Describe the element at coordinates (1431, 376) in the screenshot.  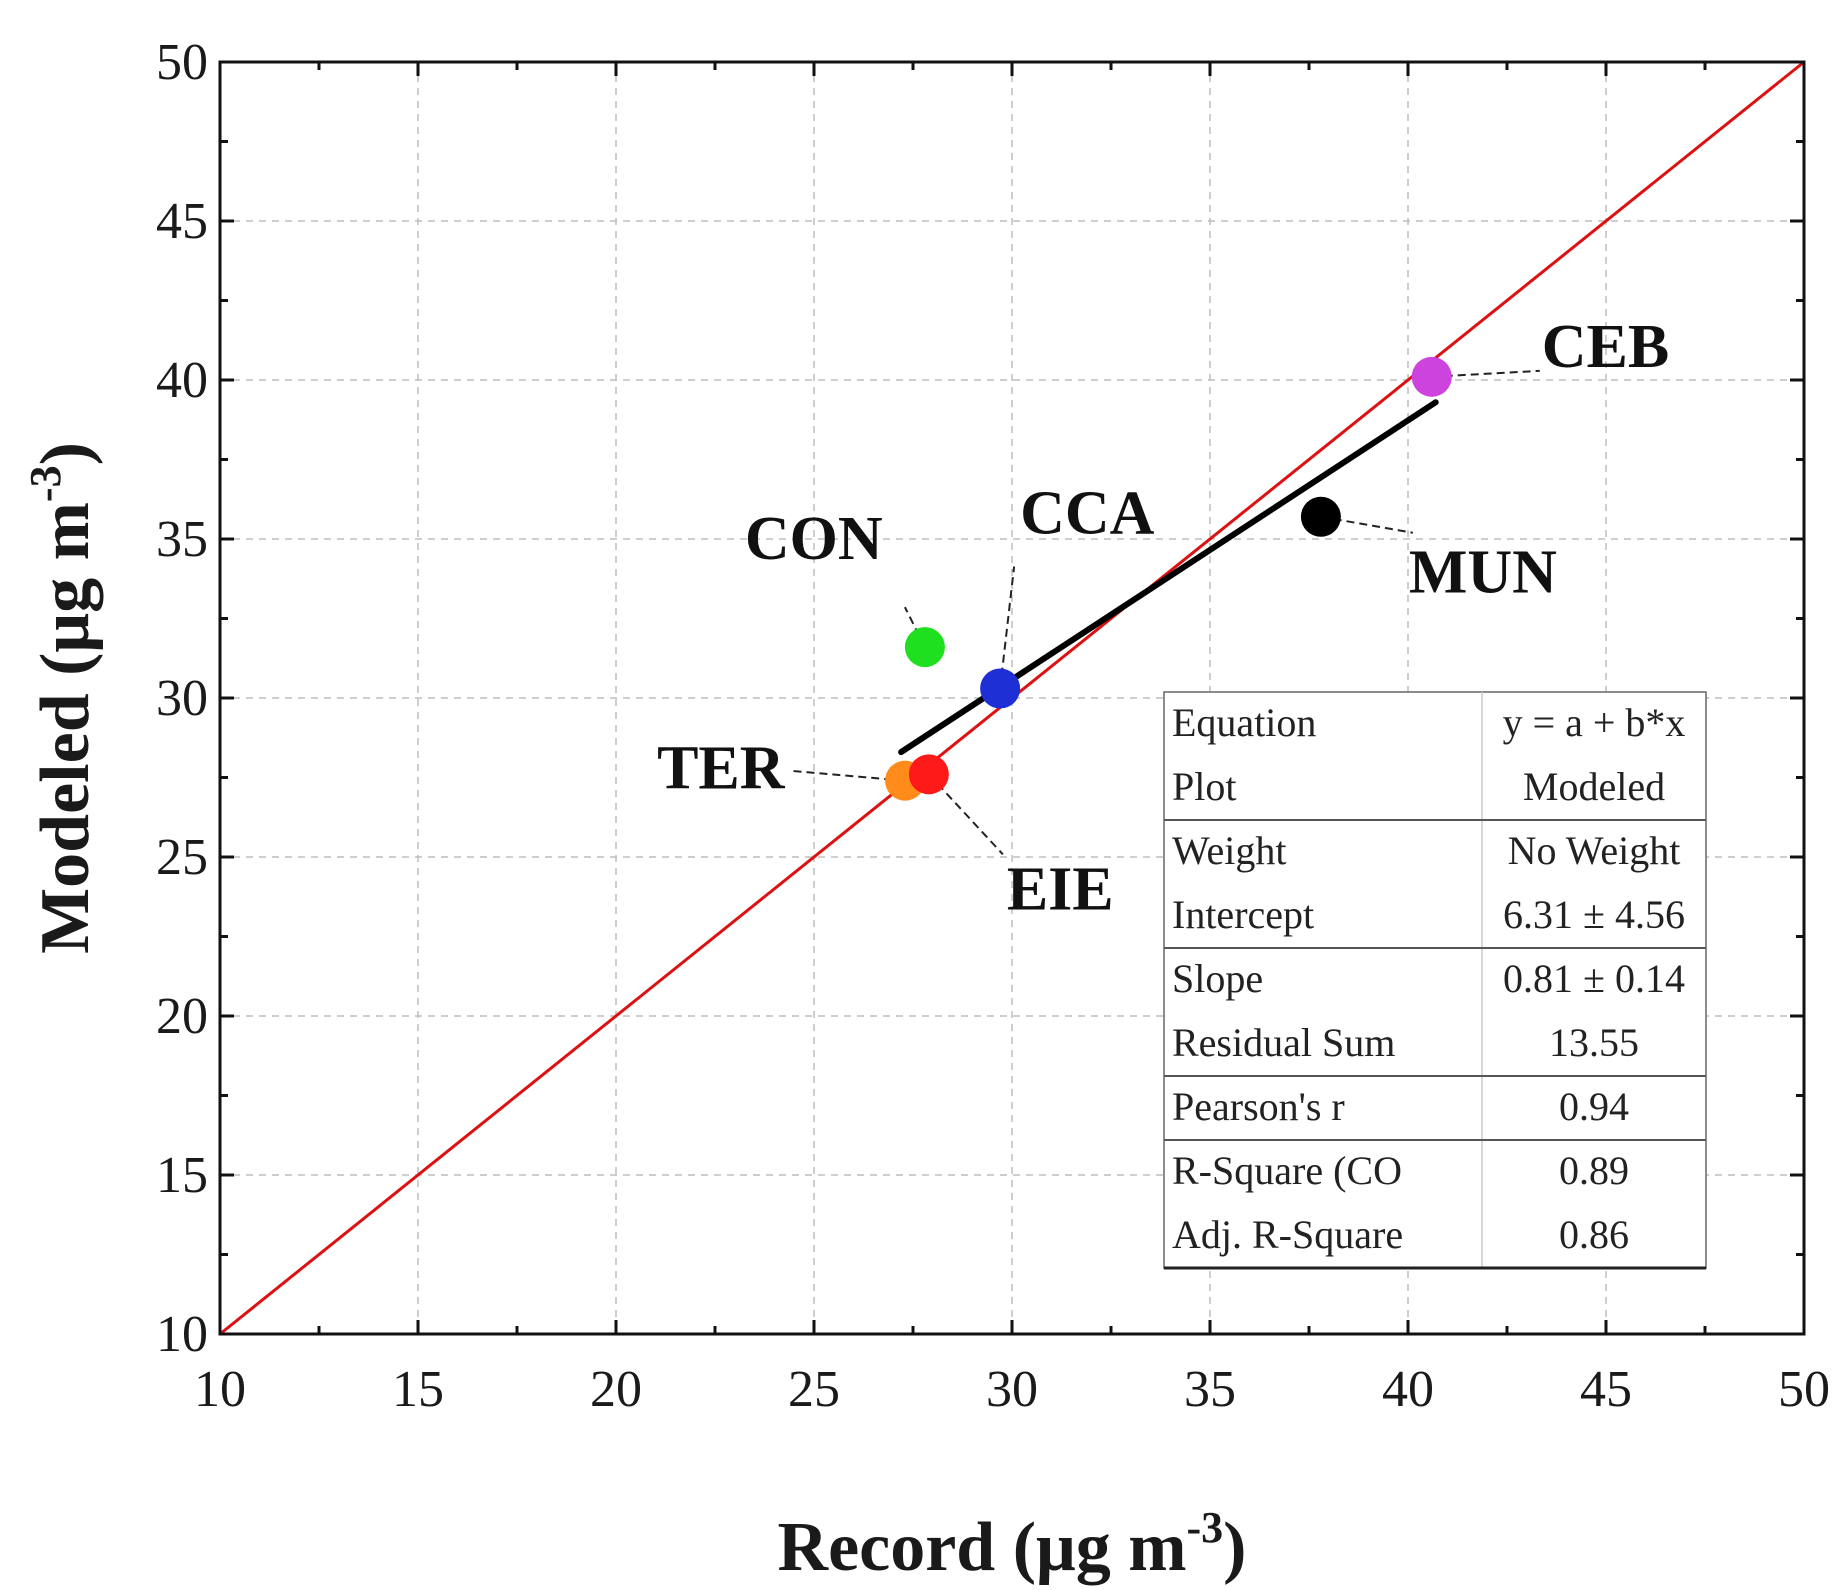
I see `point-ceb` at that location.